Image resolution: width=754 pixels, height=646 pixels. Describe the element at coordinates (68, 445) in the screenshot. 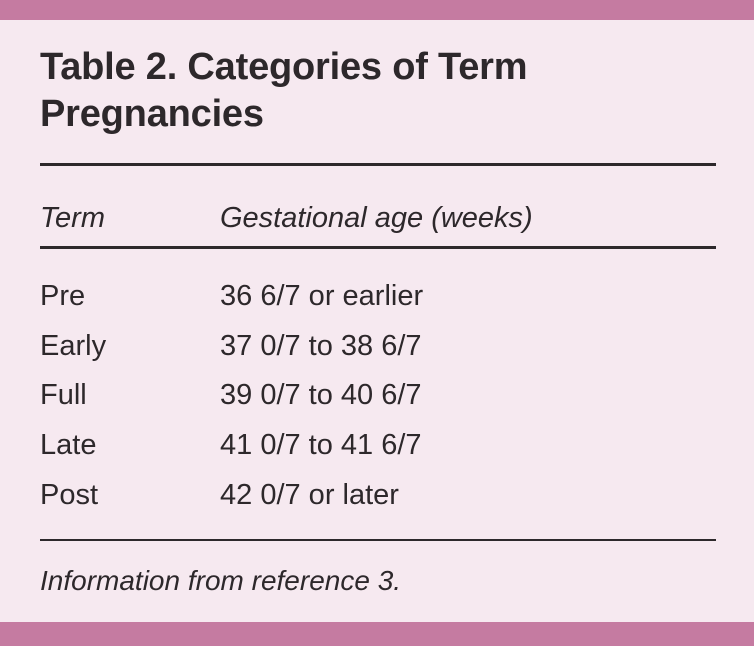

I see `term-cell: Late` at that location.